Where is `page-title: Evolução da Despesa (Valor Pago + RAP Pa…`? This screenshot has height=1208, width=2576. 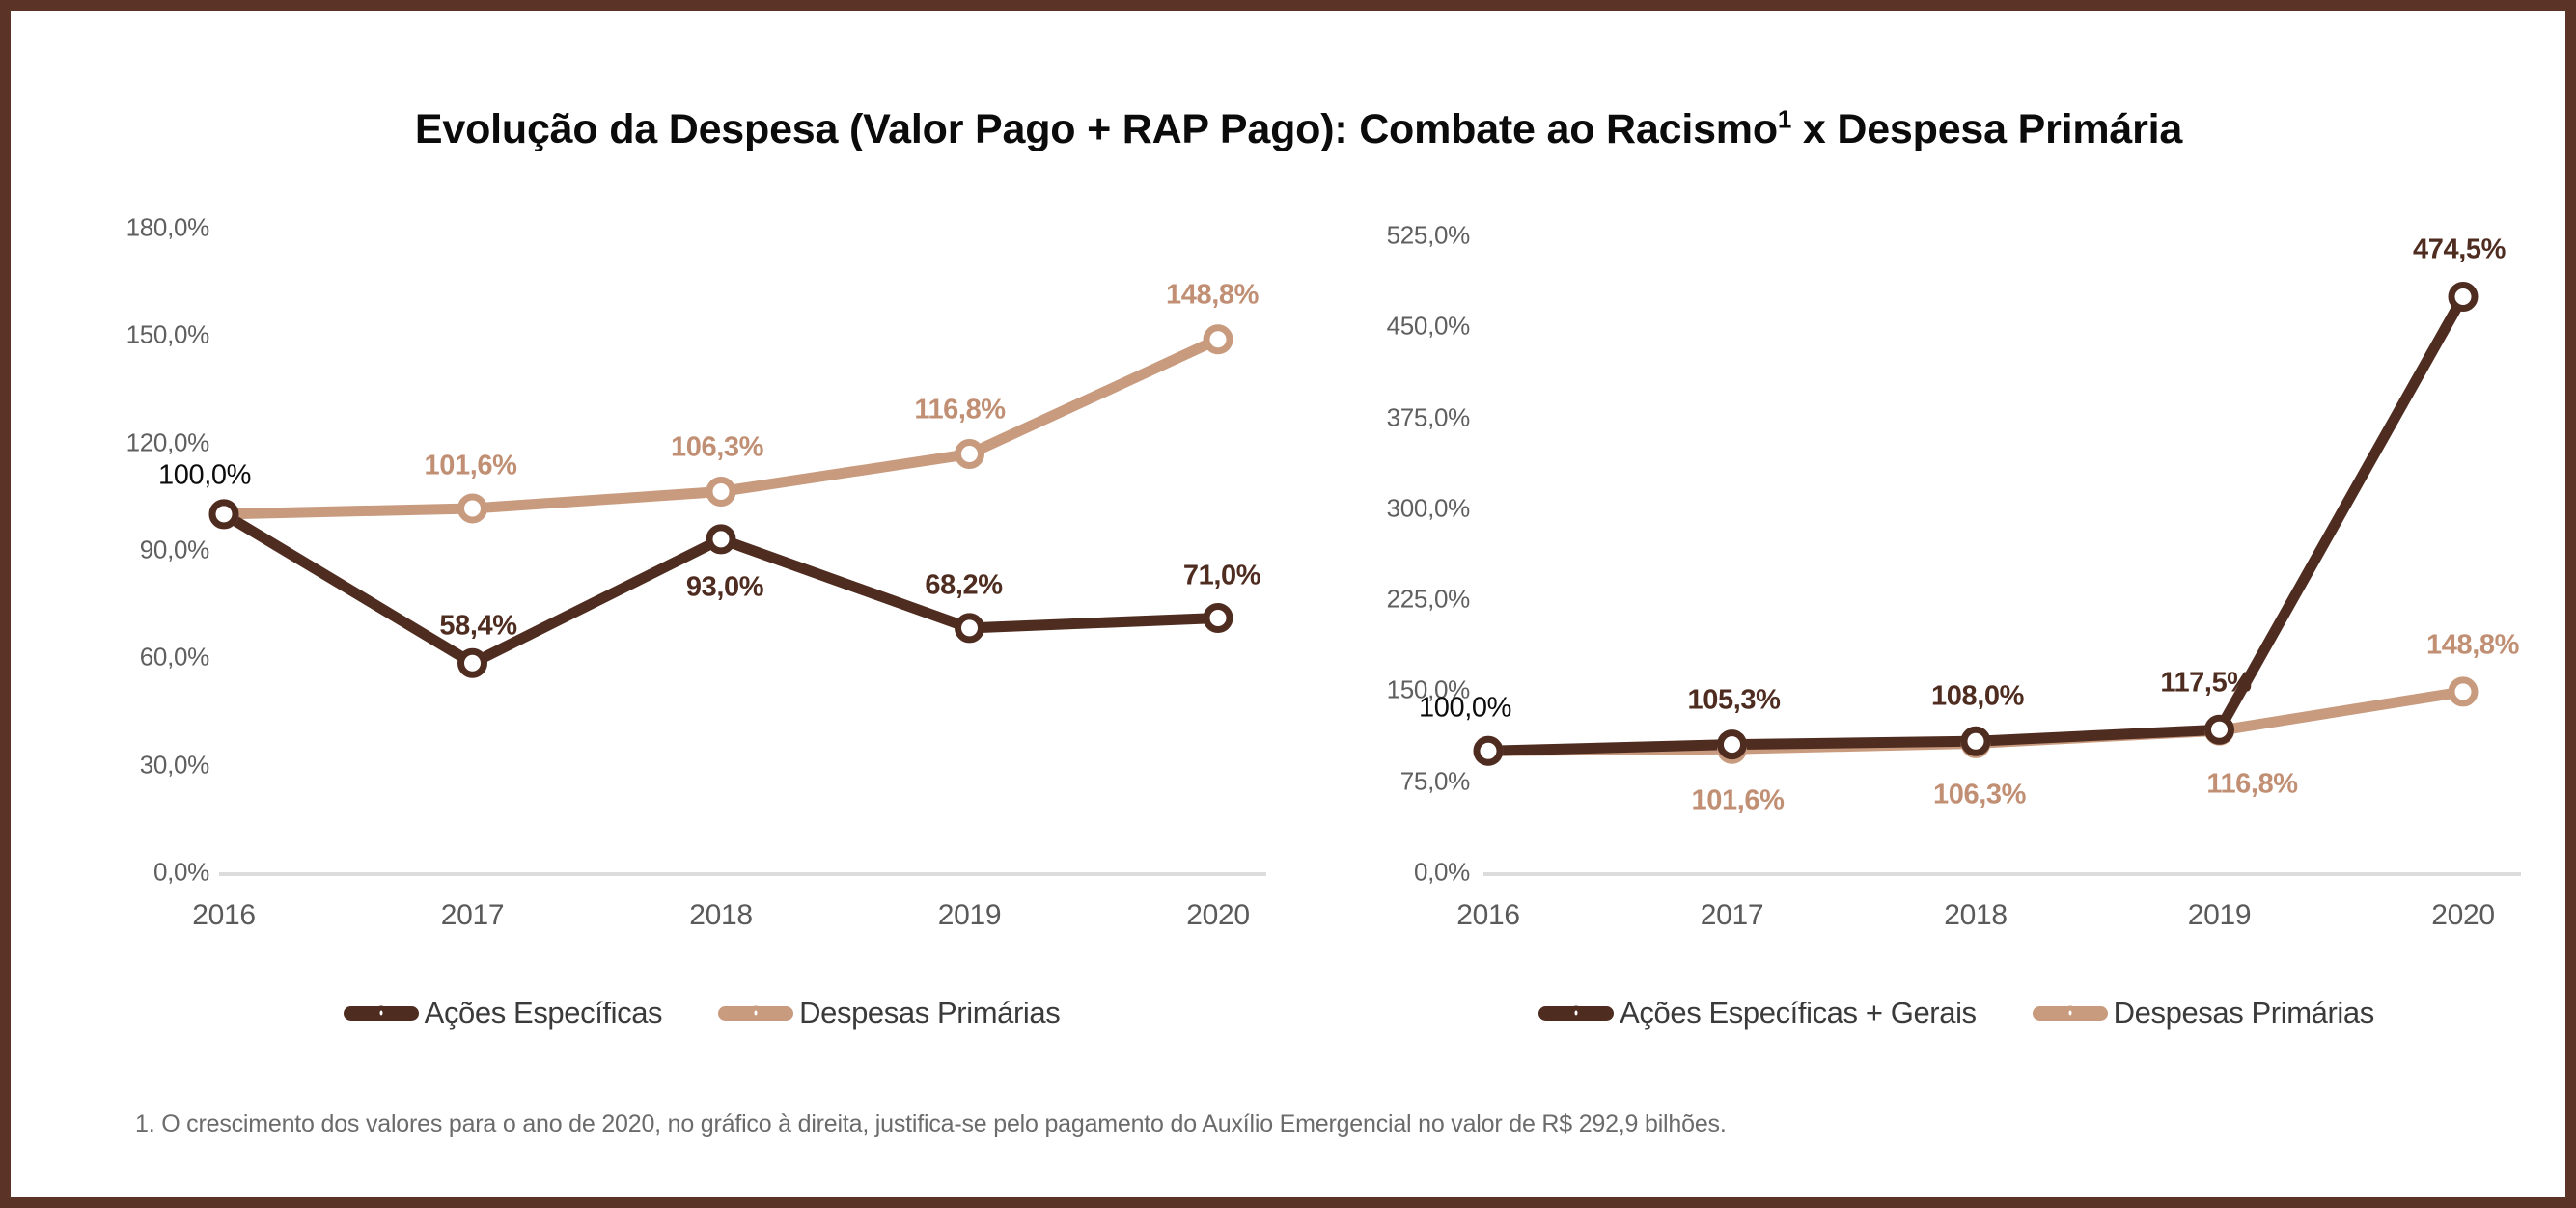 page-title: Evolução da Despesa (Valor Pago + RAP Pa… is located at coordinates (1298, 129).